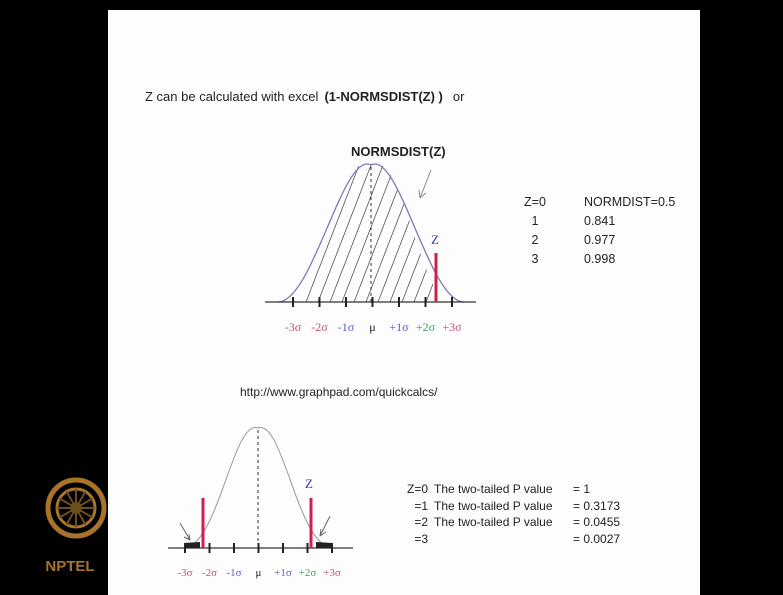 This screenshot has height=595, width=783. I want to click on nptel-logo: NPTEL, so click(78, 528).